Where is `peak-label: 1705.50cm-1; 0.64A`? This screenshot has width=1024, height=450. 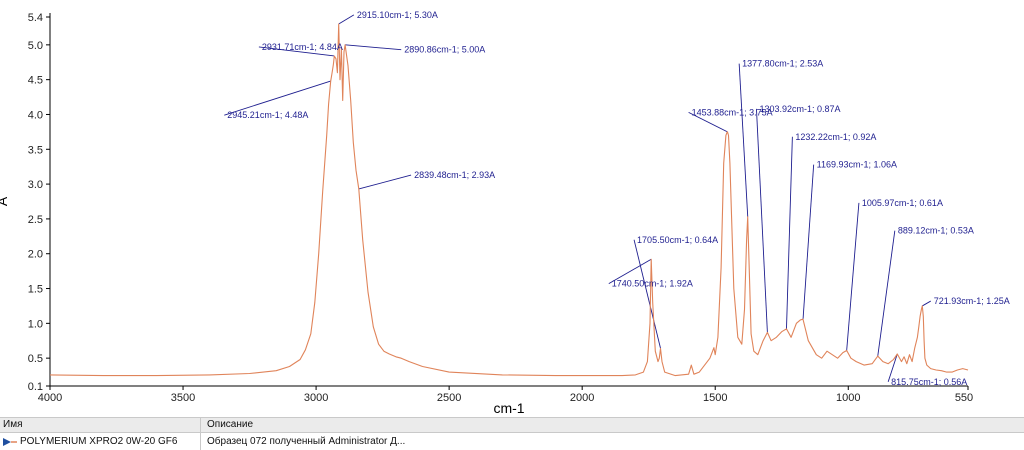 peak-label: 1705.50cm-1; 0.64A is located at coordinates (677, 240).